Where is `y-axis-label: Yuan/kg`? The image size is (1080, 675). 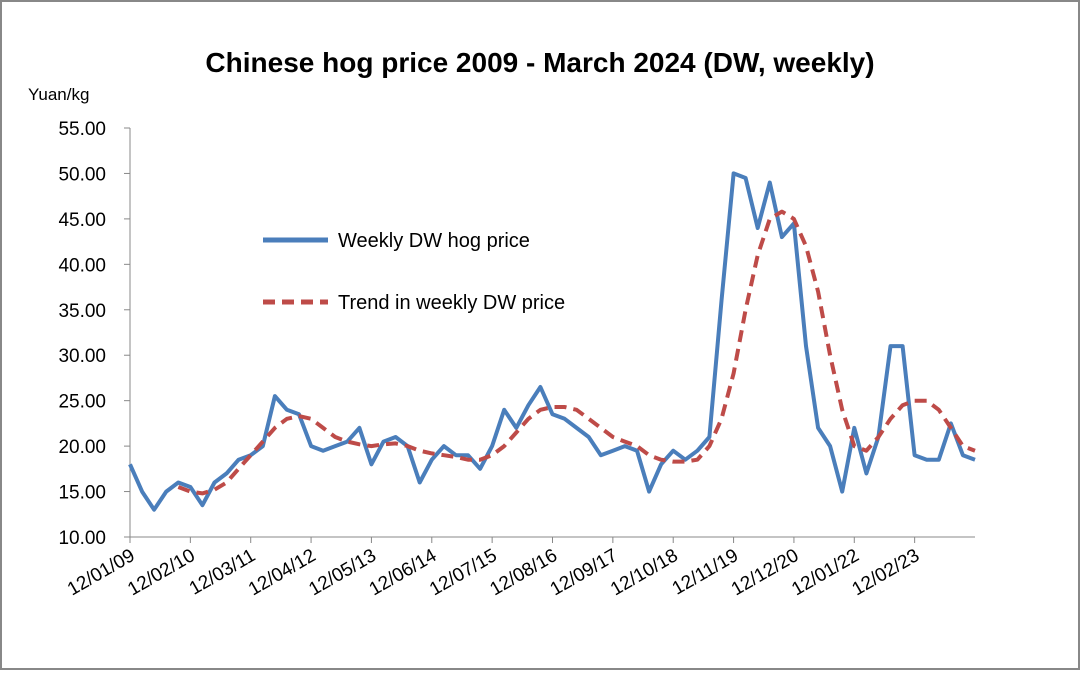 y-axis-label: Yuan/kg is located at coordinates (58, 94).